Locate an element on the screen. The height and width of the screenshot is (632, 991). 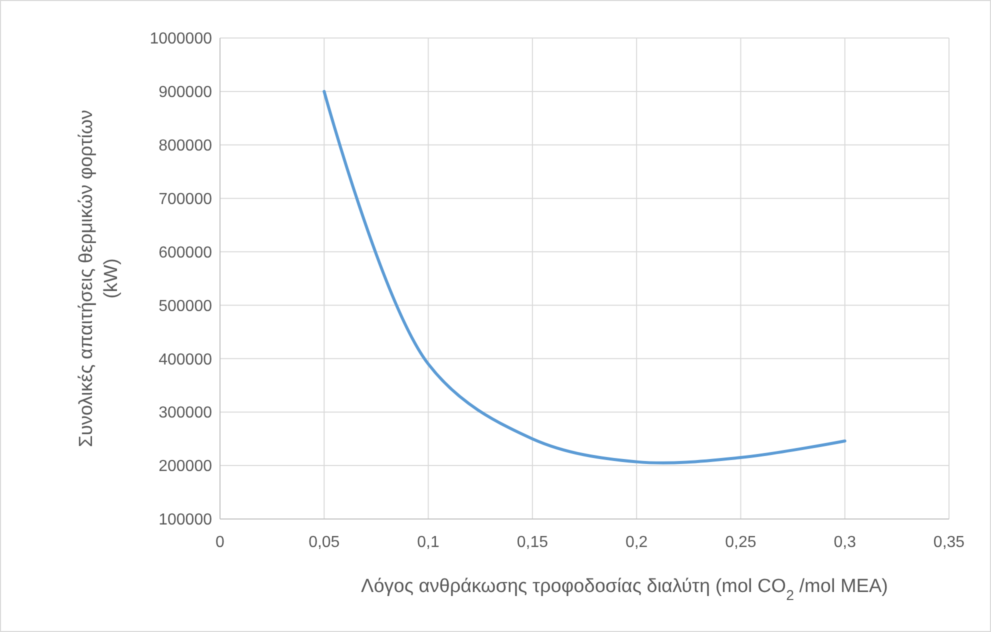
y-axis-title: Συνολικές απαιτήσεις θερμικών φορτίων (kW) is located at coordinates (99, 279).